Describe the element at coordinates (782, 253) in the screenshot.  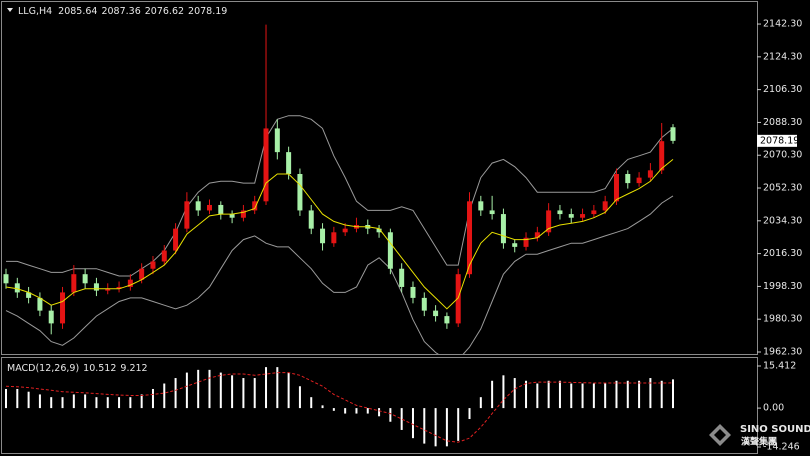
I see `y-tick-label: 2016.30` at that location.